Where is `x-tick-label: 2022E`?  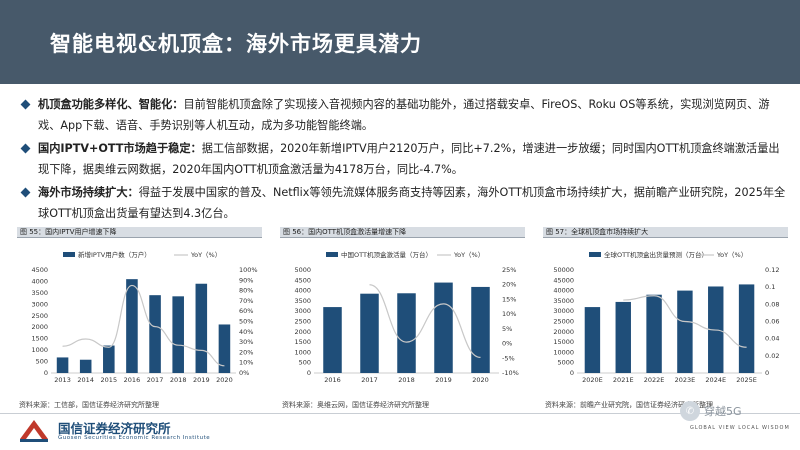
x-tick-label: 2022E is located at coordinates (654, 380).